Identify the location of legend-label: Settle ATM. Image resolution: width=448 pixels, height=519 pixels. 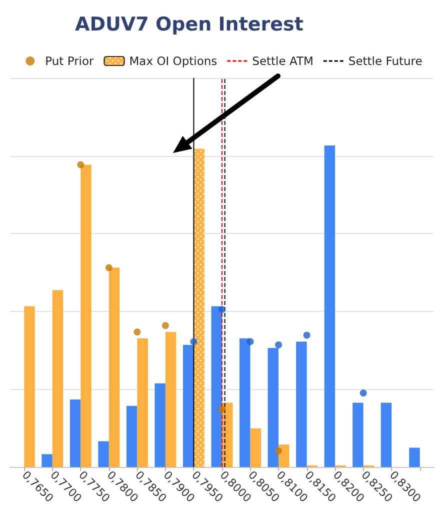
(283, 61).